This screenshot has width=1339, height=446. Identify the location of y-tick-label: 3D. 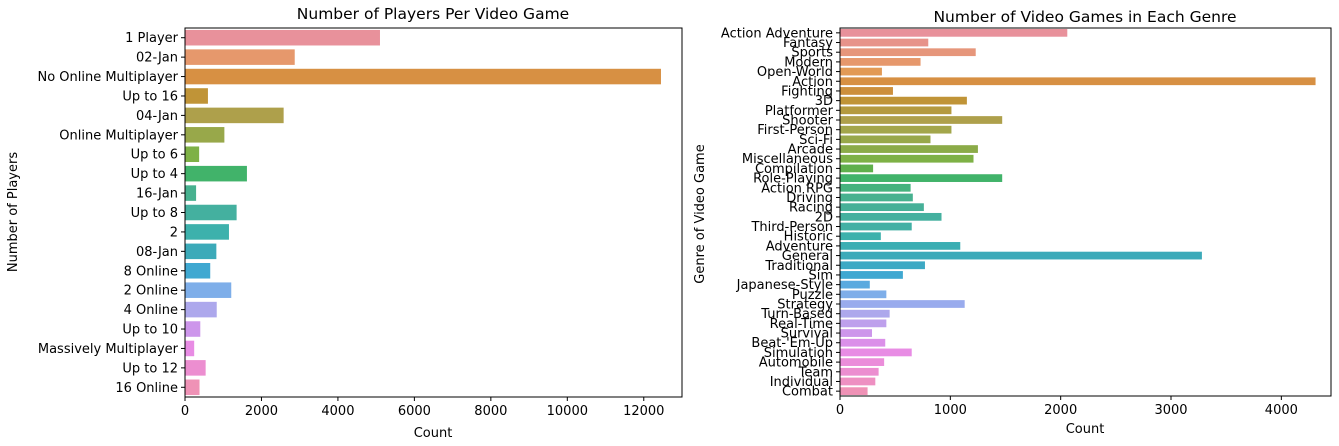
(824, 101).